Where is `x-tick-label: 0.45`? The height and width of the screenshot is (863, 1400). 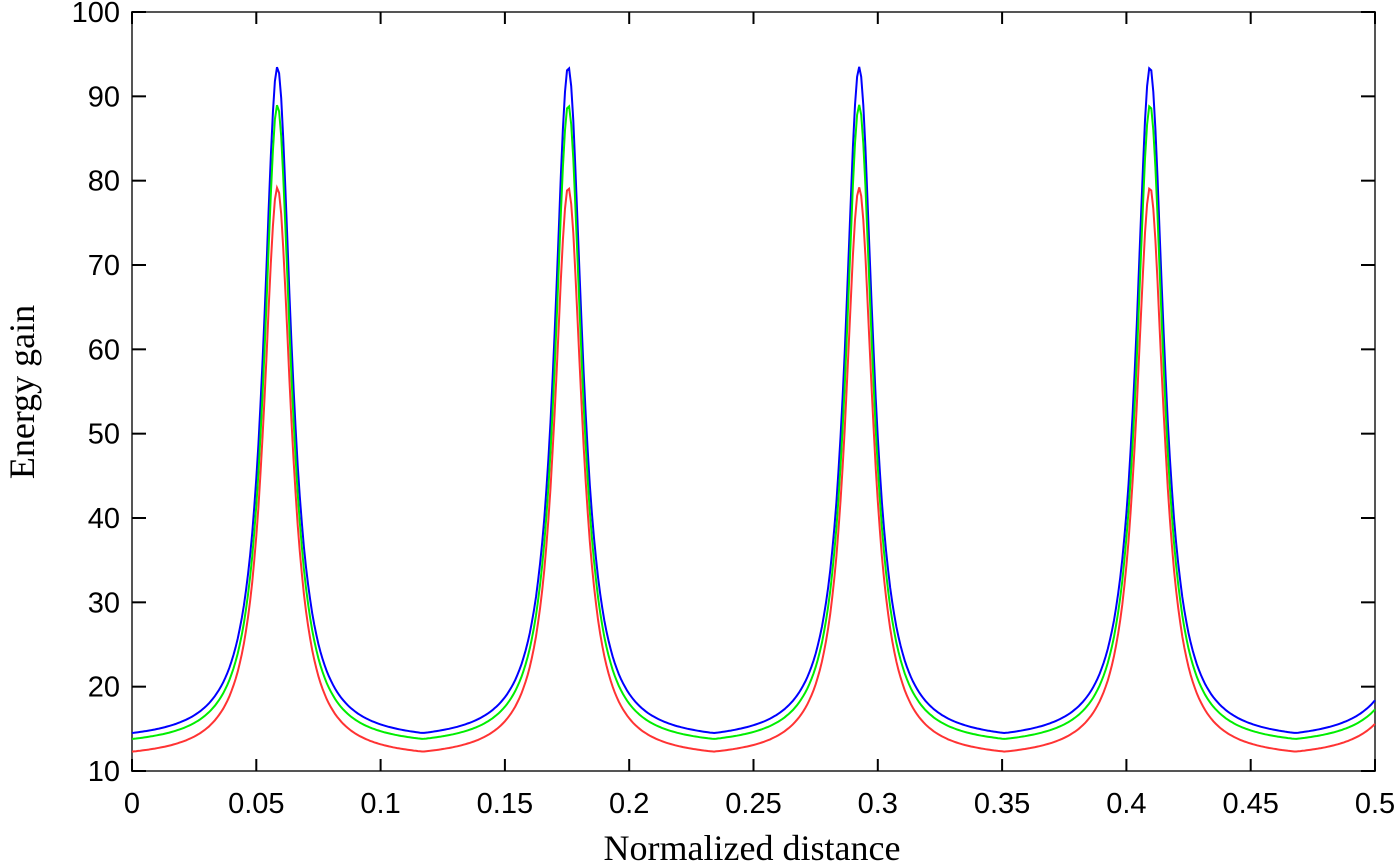
x-tick-label: 0.45 is located at coordinates (1250, 804).